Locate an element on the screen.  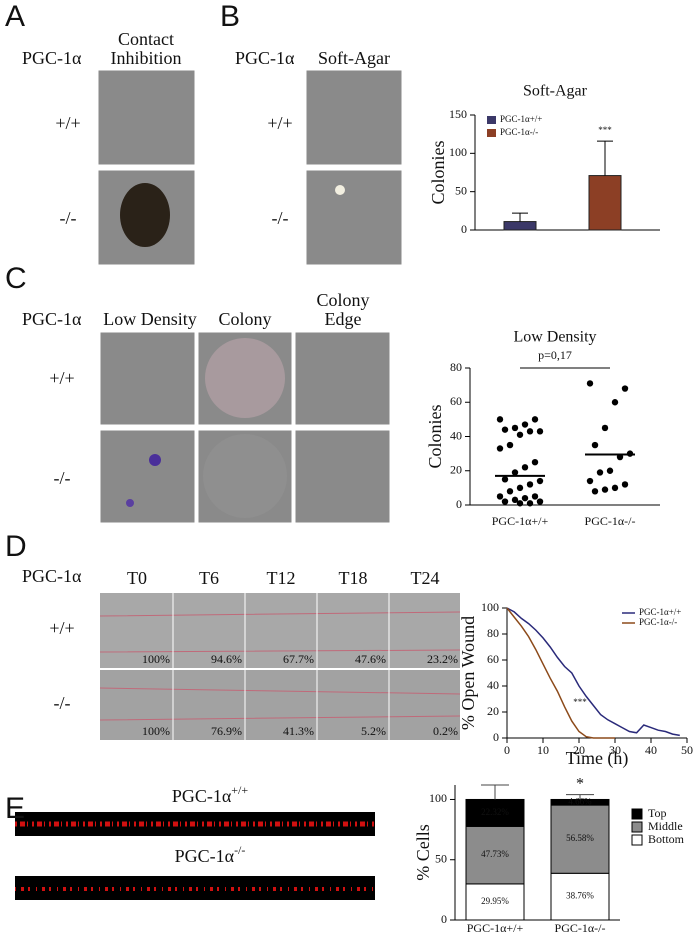
panel-letter: D is located at coordinates (16, 546).